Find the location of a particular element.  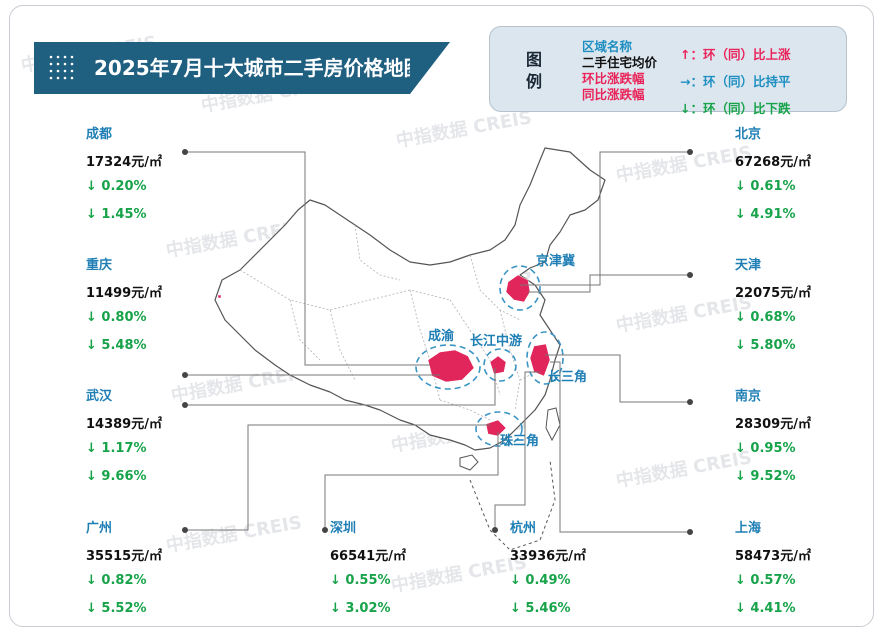

legend-mom-label: 环比涨跌幅 is located at coordinates (613, 78).